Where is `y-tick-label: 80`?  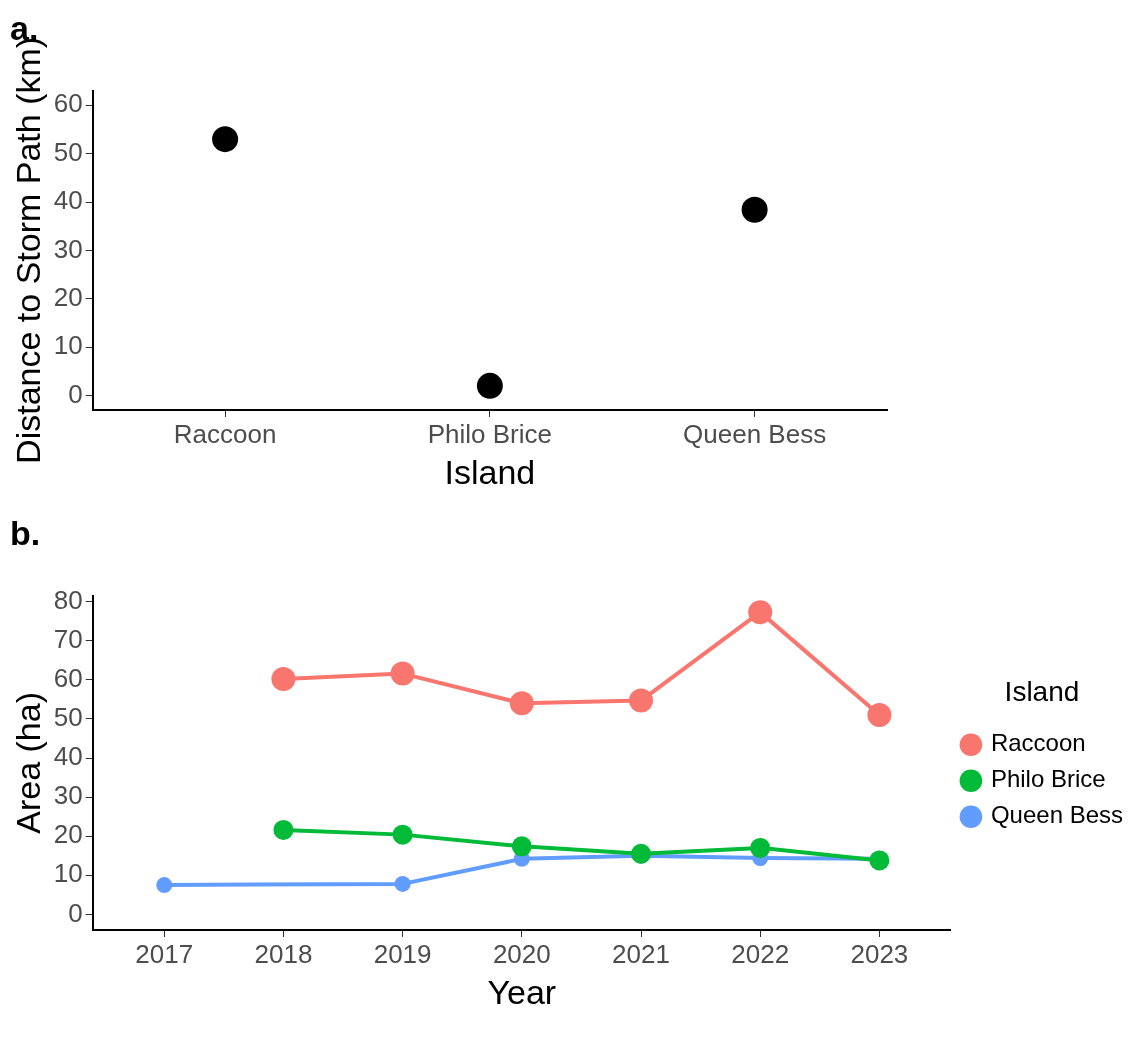 y-tick-label: 80 is located at coordinates (68, 599).